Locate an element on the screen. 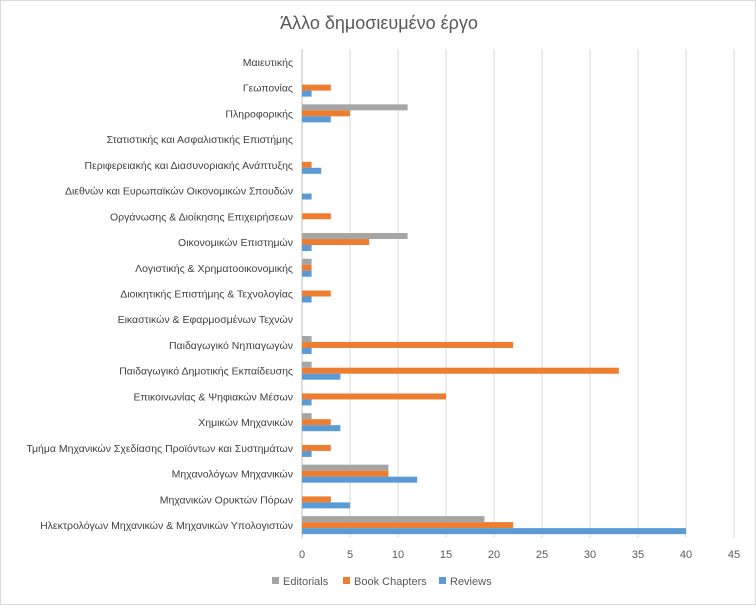  x-tick-label: 5 is located at coordinates (350, 555).